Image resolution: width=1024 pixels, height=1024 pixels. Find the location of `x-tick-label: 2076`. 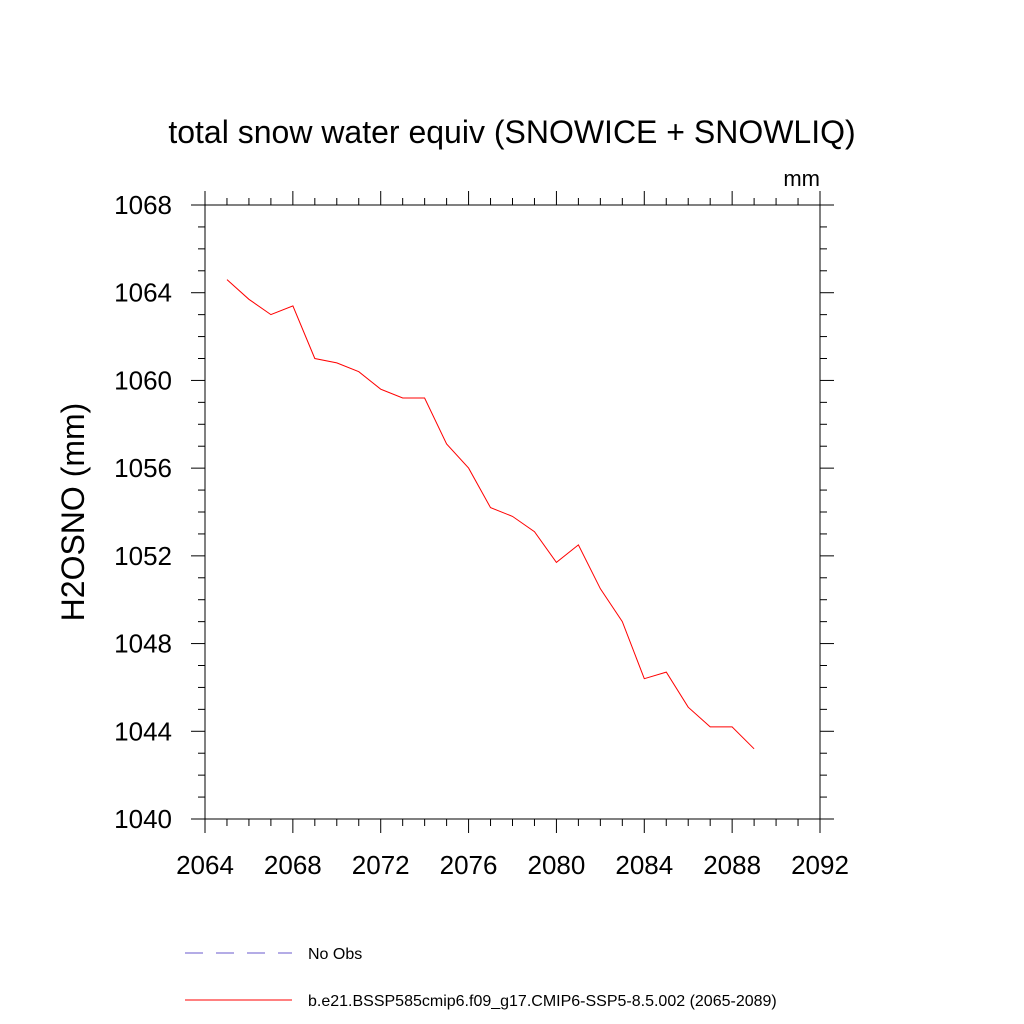

x-tick-label: 2076 is located at coordinates (469, 865).